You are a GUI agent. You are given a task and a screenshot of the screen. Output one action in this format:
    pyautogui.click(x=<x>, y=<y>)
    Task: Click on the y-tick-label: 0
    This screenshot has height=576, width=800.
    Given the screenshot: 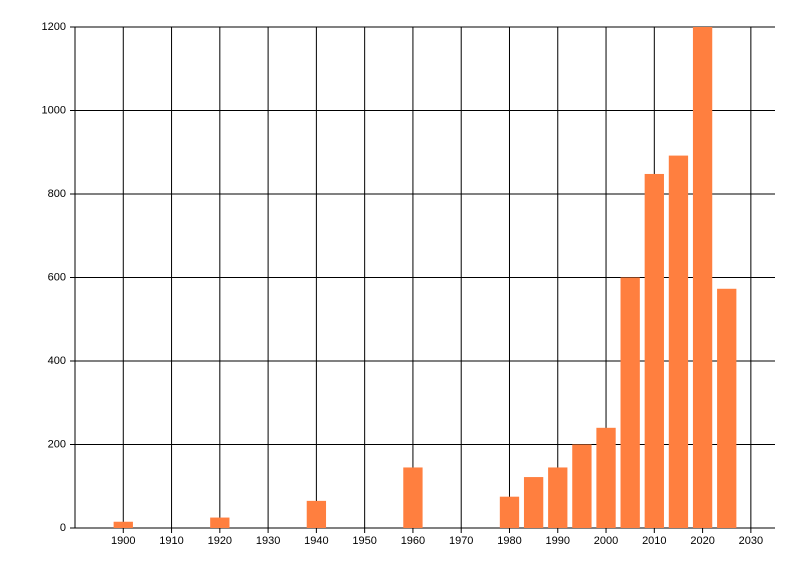 What is the action you would take?
    pyautogui.click(x=63, y=528)
    